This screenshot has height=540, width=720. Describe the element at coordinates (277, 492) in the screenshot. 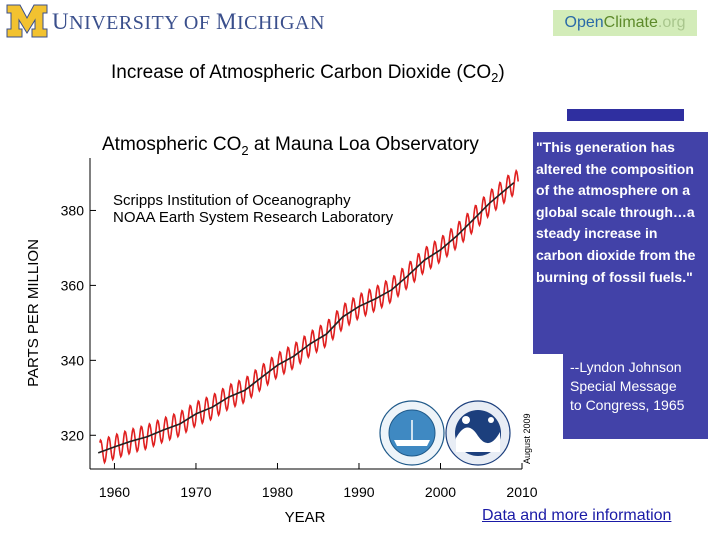

I see `x-tick-label: 1980` at that location.